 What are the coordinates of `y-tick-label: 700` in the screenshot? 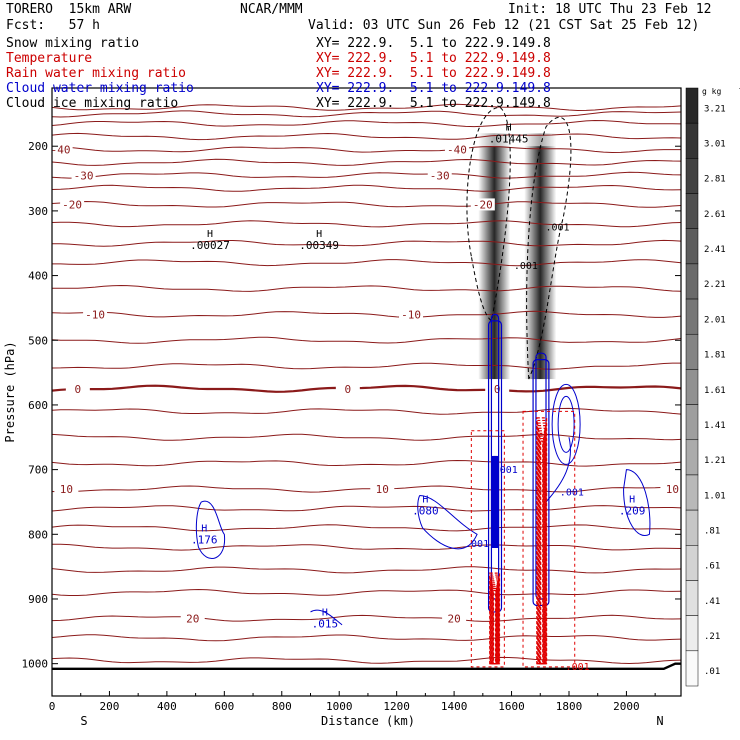 It's located at (38, 470).